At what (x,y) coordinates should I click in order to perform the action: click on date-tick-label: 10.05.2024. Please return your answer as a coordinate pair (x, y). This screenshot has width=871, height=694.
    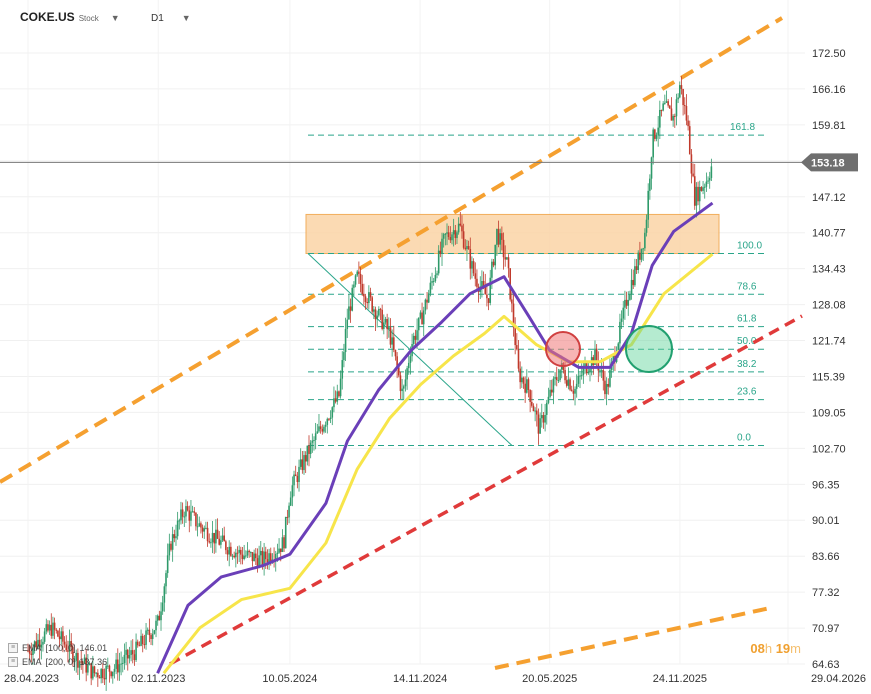
    Looking at the image, I should click on (289, 679).